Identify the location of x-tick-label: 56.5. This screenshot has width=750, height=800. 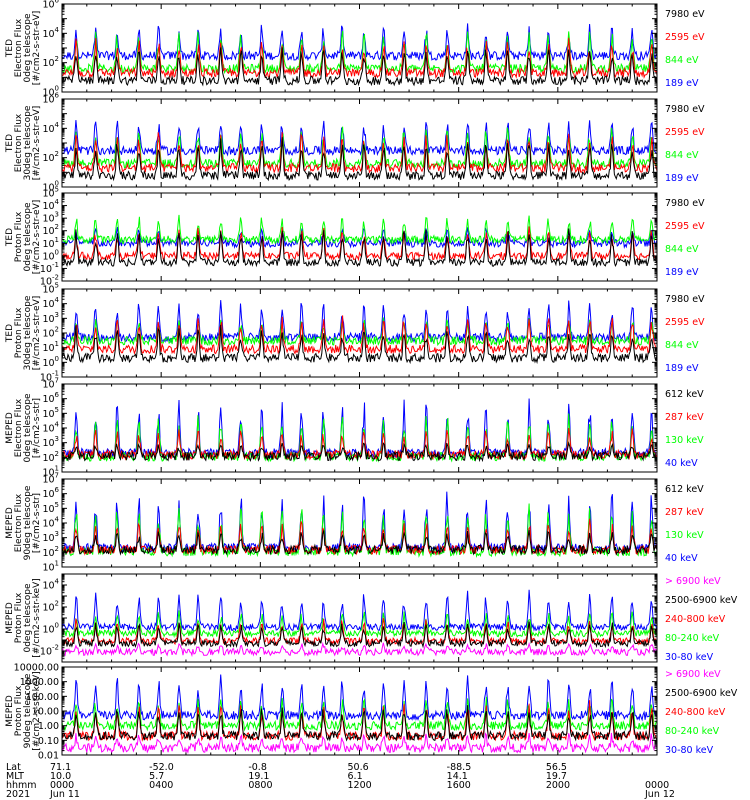
(556, 767).